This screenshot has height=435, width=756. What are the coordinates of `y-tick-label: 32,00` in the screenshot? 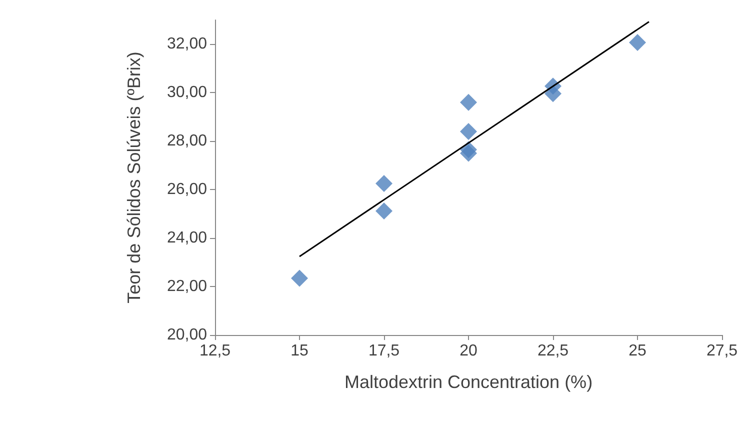 It's located at (187, 44).